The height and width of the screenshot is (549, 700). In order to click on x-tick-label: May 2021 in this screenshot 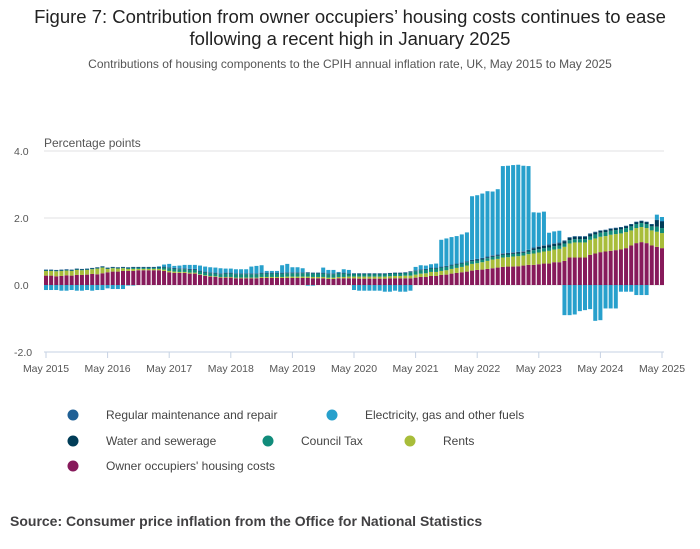, I will do `click(416, 369)`.